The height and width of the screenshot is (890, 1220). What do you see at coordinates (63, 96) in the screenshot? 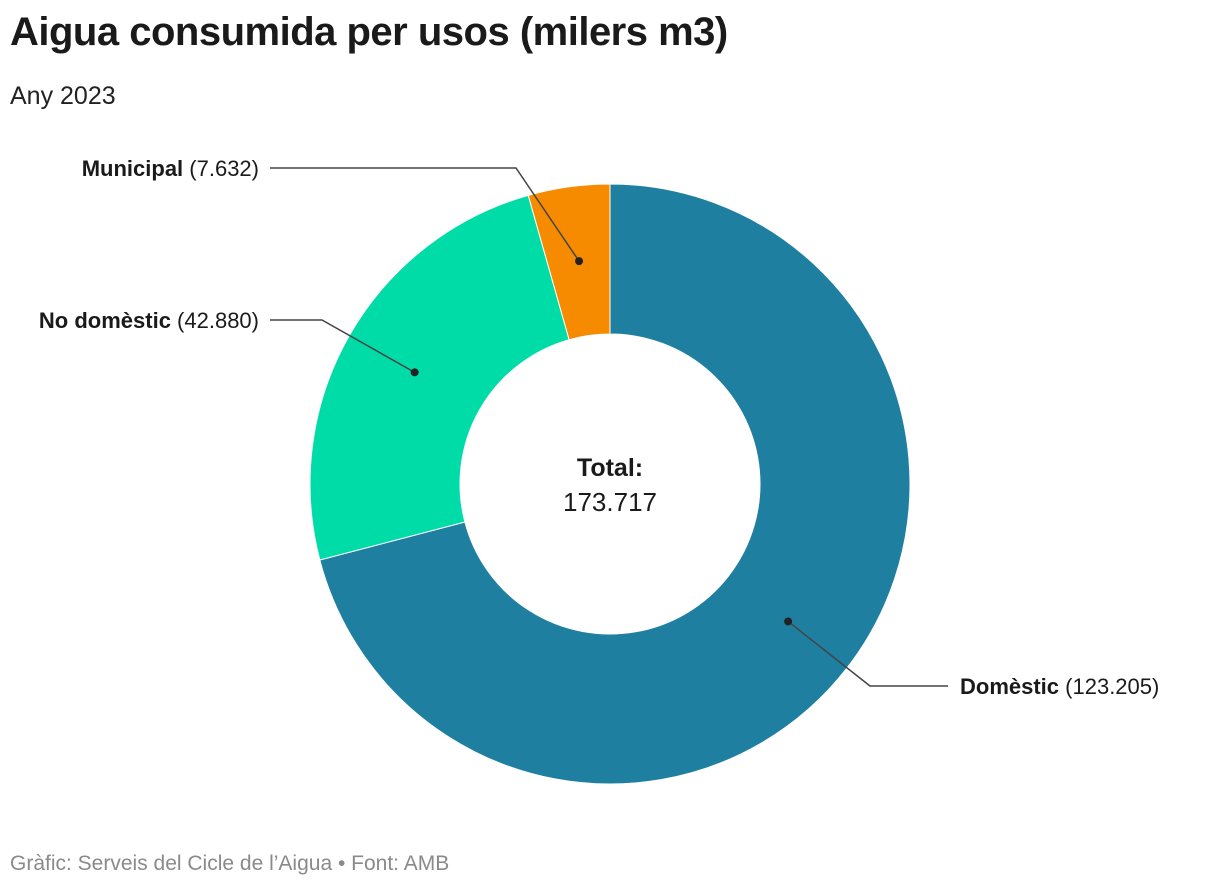
I see `chart-subtitle: Any 2023` at bounding box center [63, 96].